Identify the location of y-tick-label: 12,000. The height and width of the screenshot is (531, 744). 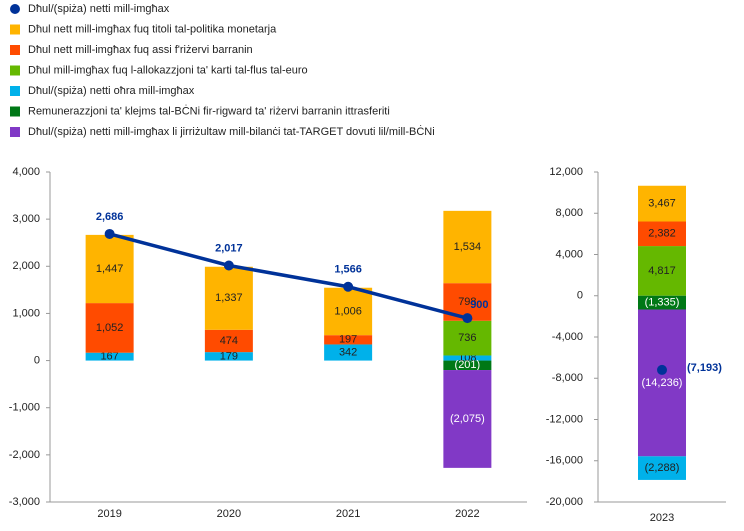
(566, 172).